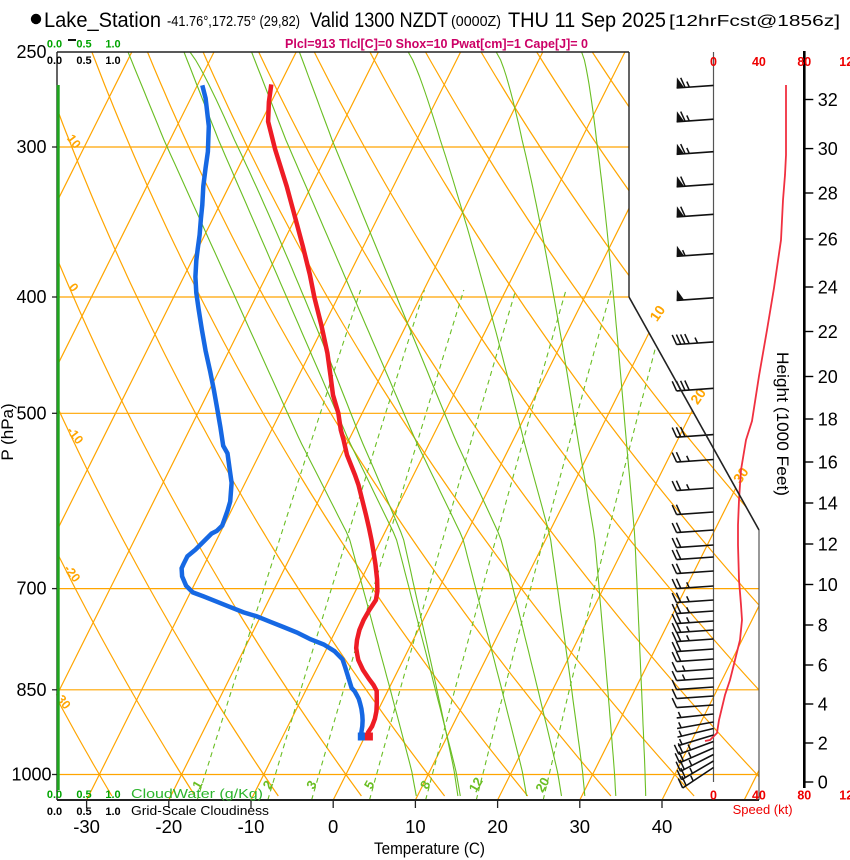 This screenshot has height=860, width=850. I want to click on svg-text: 14, so click(828, 504).